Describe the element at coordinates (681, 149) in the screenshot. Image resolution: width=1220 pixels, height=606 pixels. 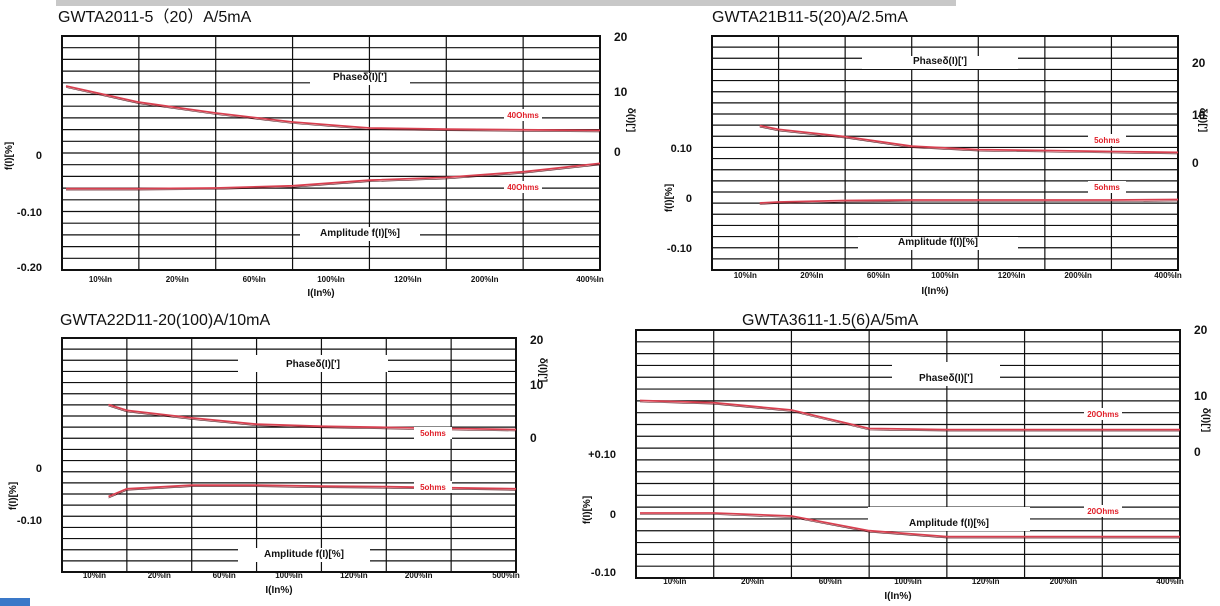
I see `y-left-tick-label: 0.10` at that location.